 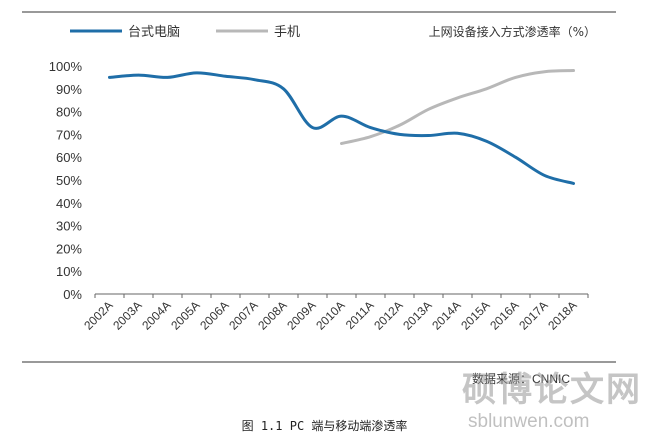 I want to click on legend: 台式电脑 手机, so click(x=185, y=32).